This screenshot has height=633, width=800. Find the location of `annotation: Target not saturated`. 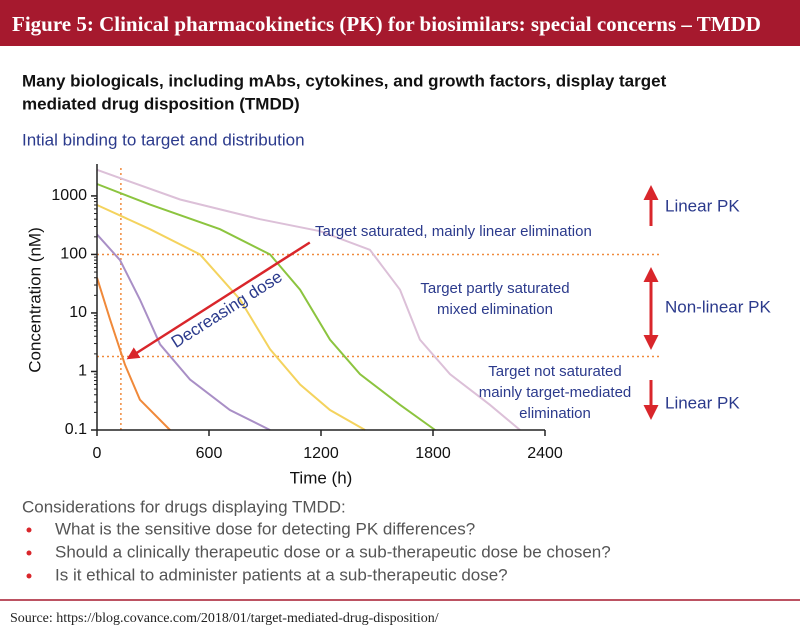

annotation: Target not saturated is located at coordinates (554, 371).